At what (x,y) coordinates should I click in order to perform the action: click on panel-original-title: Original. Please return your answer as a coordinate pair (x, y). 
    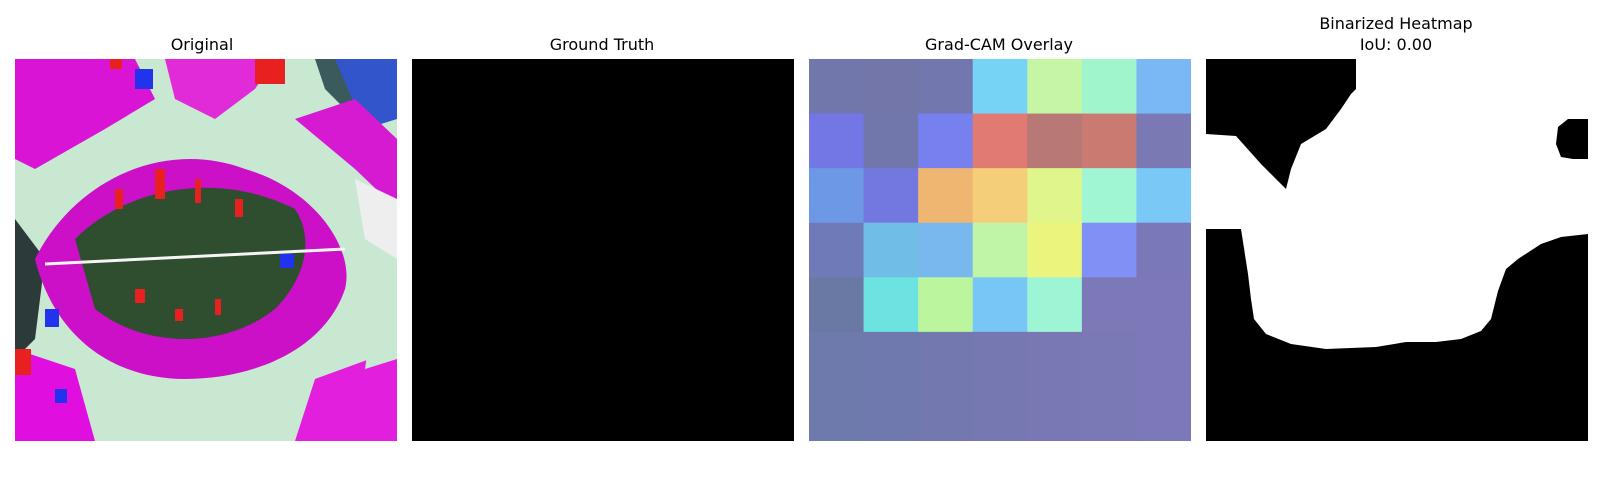
    Looking at the image, I should click on (202, 44).